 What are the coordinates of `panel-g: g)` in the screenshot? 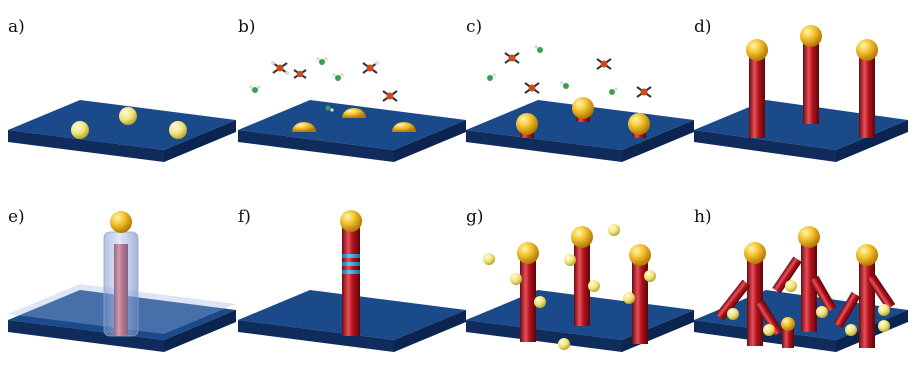 It's located at (580, 279).